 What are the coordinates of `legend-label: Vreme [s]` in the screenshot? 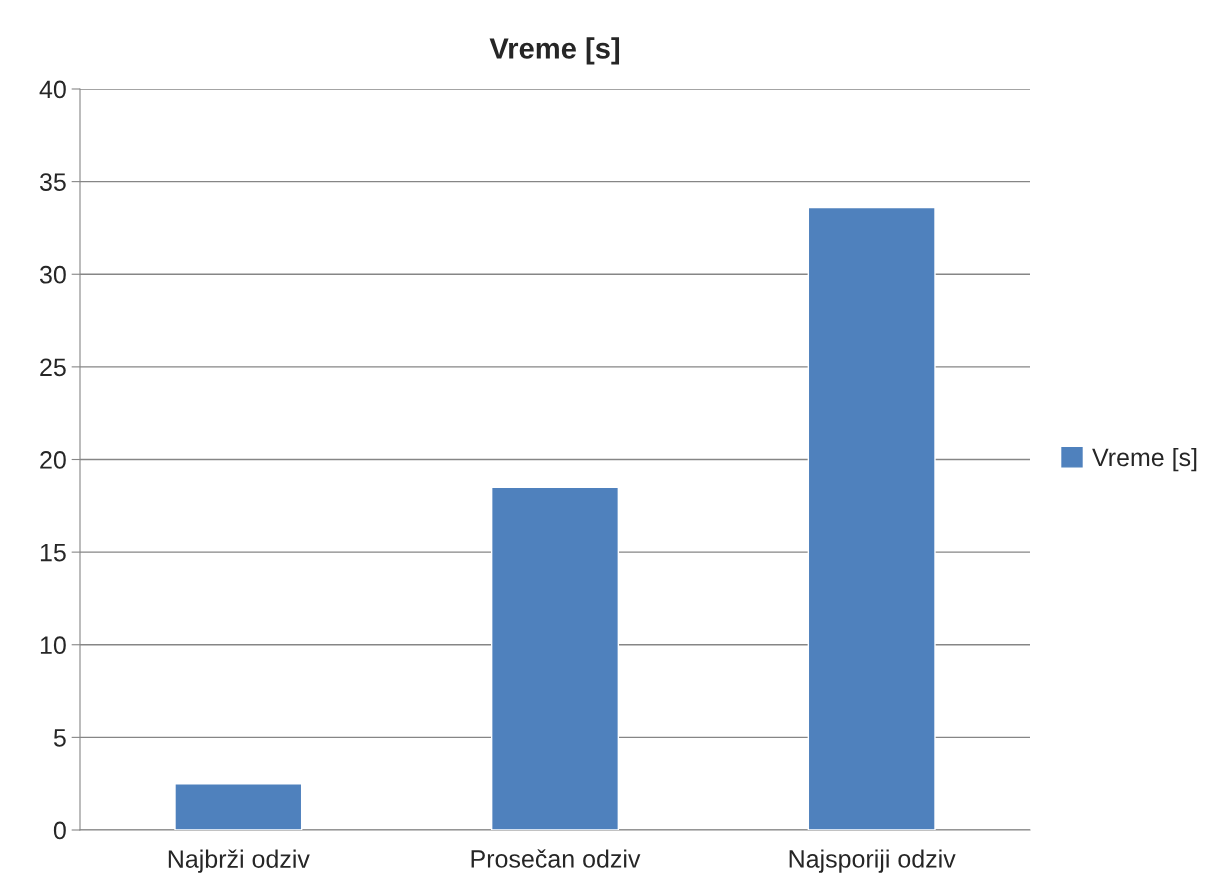 It's located at (1144, 459).